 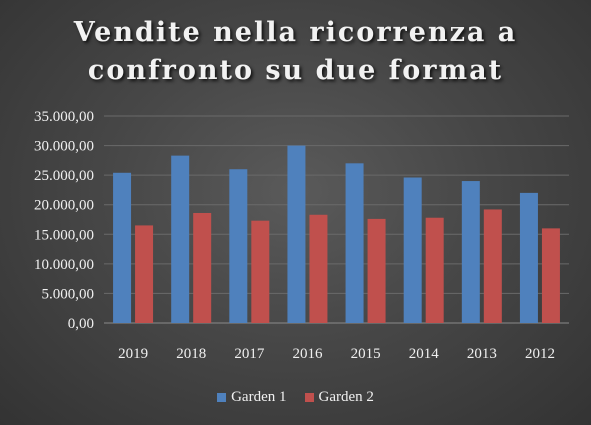 I want to click on y-tick-label: 15.000,00, so click(x=64, y=235).